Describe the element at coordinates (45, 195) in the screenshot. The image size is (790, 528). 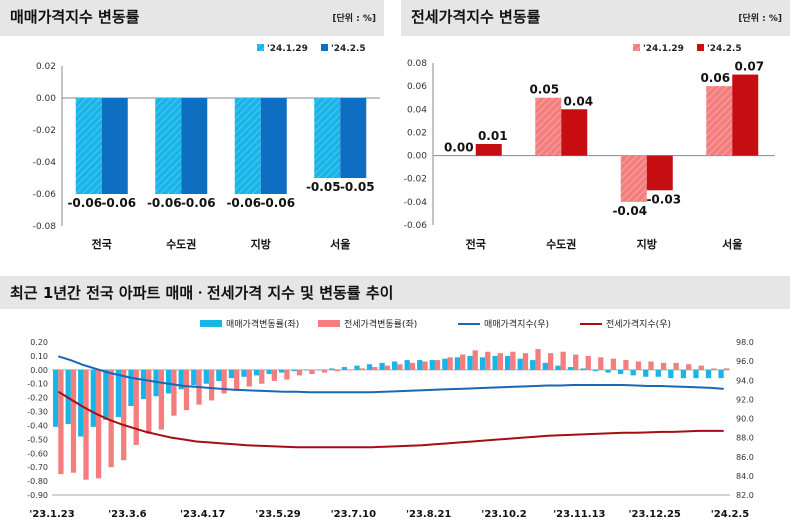
I see `sale-y-tick-label: -0.06` at that location.